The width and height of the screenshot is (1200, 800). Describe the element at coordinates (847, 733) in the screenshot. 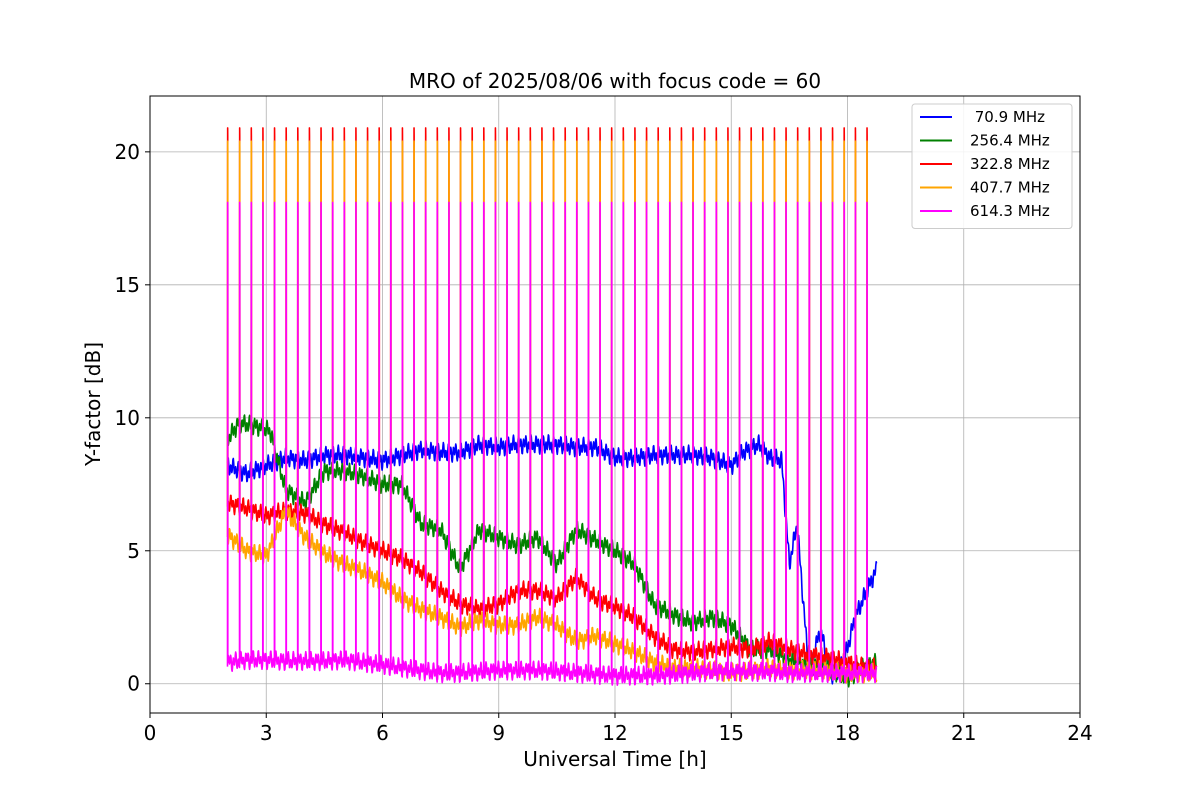

I see `x-tick-label: 18` at that location.